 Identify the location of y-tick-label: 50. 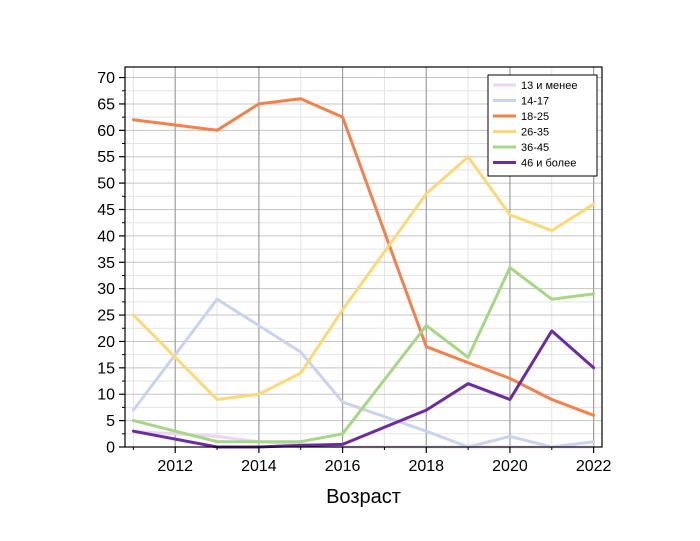
(106, 184).